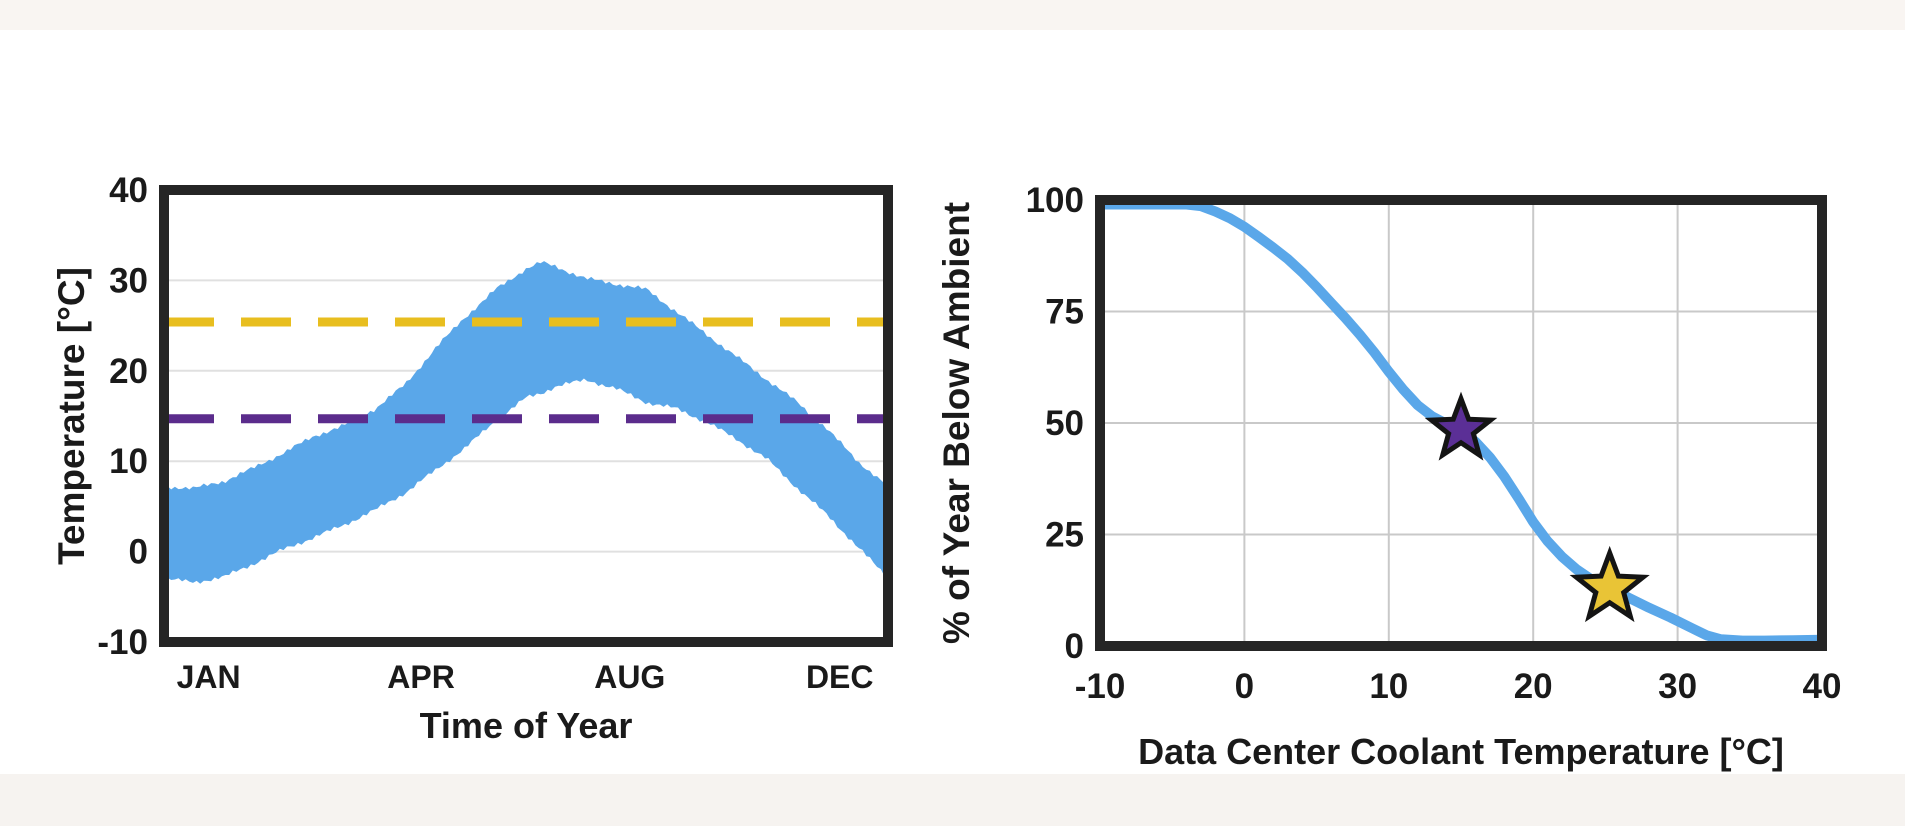 The width and height of the screenshot is (1905, 826). Describe the element at coordinates (1609, 584) in the screenshot. I see `warm-coolant-star-marker` at that location.